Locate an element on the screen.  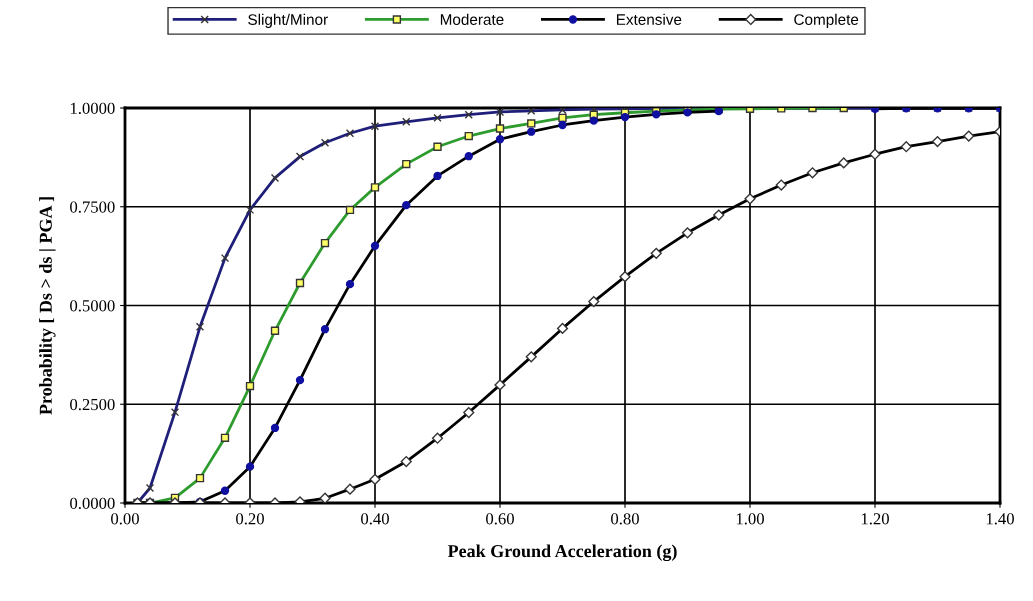
y-tick-label: 0.5000 is located at coordinates (92, 306).